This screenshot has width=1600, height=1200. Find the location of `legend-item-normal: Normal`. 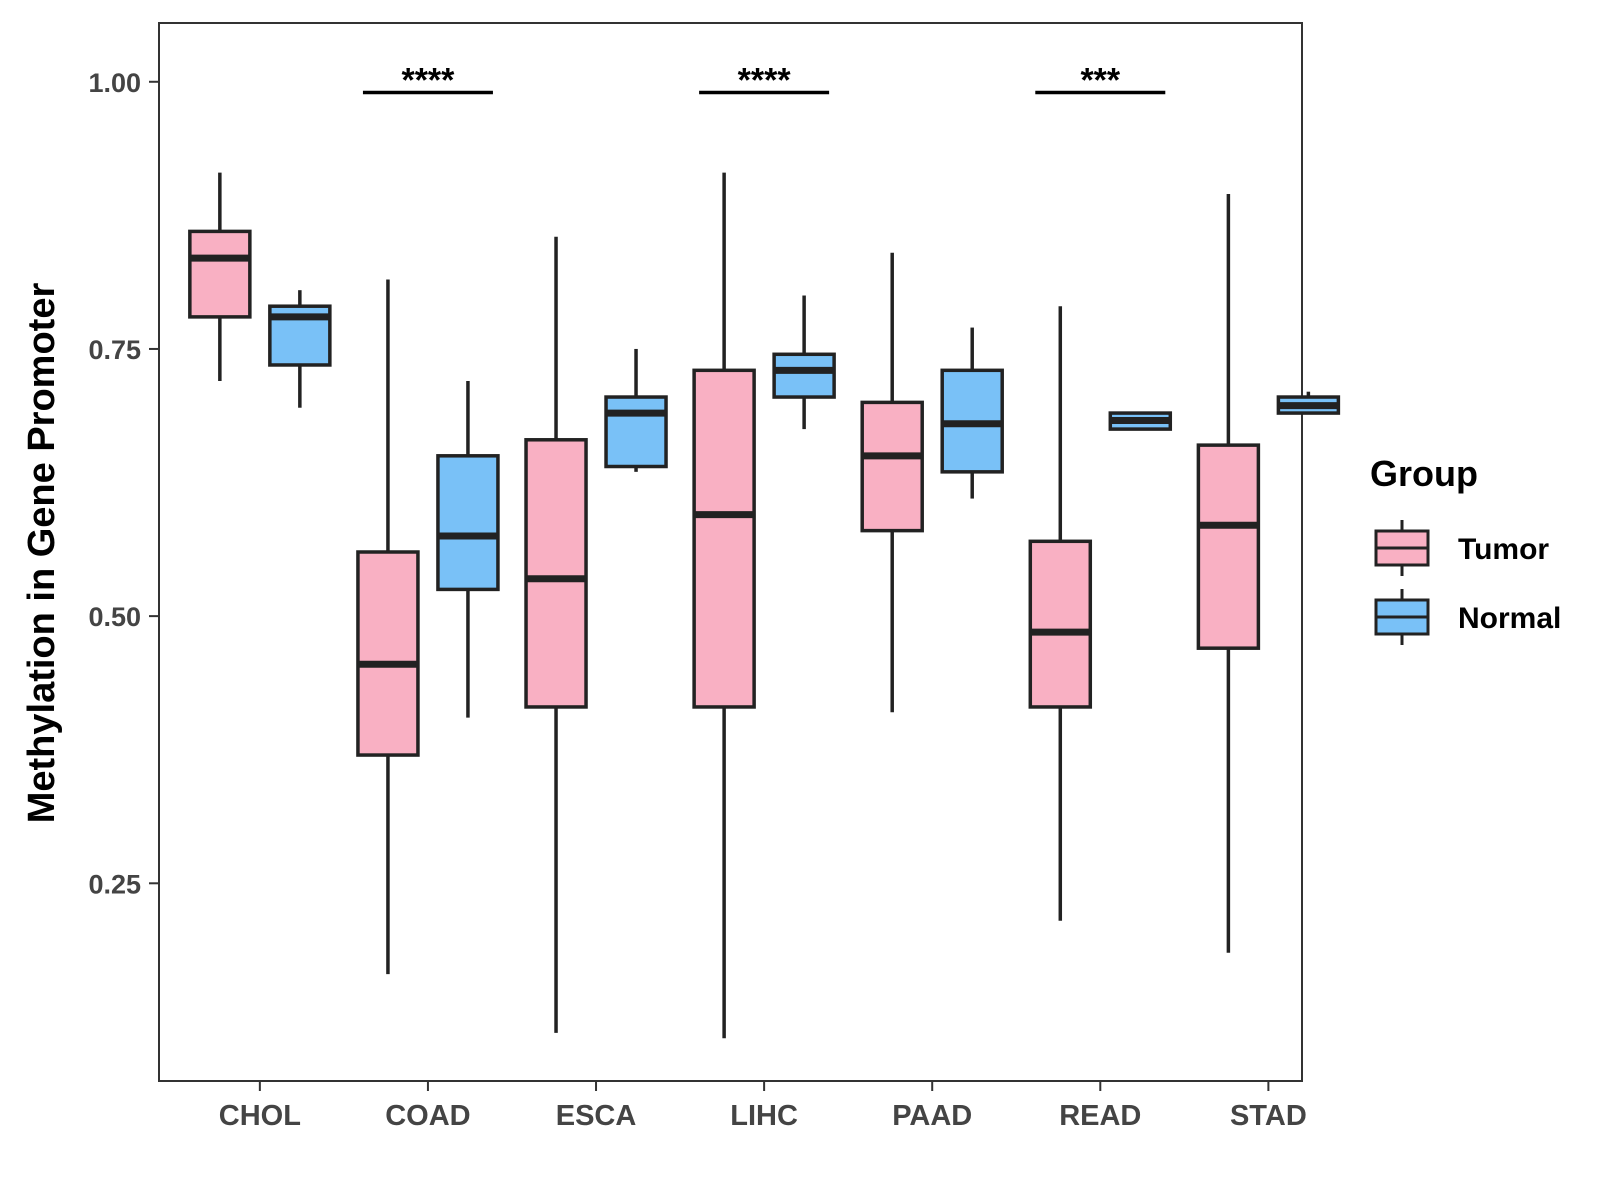

legend-item-normal: Normal is located at coordinates (1467, 617).